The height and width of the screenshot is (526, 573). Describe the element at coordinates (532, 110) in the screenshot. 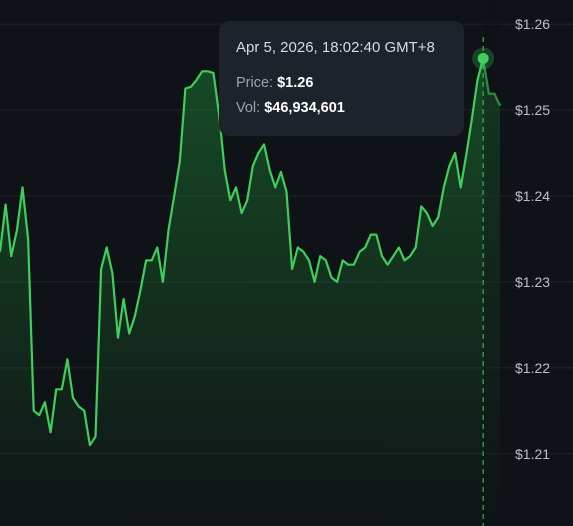

I see `y-tick-label: $1.25` at that location.